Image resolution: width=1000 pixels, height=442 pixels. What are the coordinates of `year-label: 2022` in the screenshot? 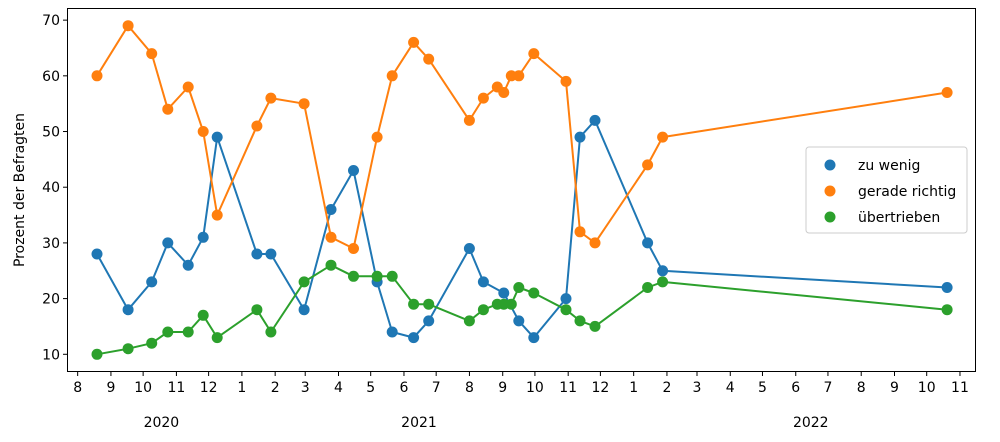 It's located at (811, 423).